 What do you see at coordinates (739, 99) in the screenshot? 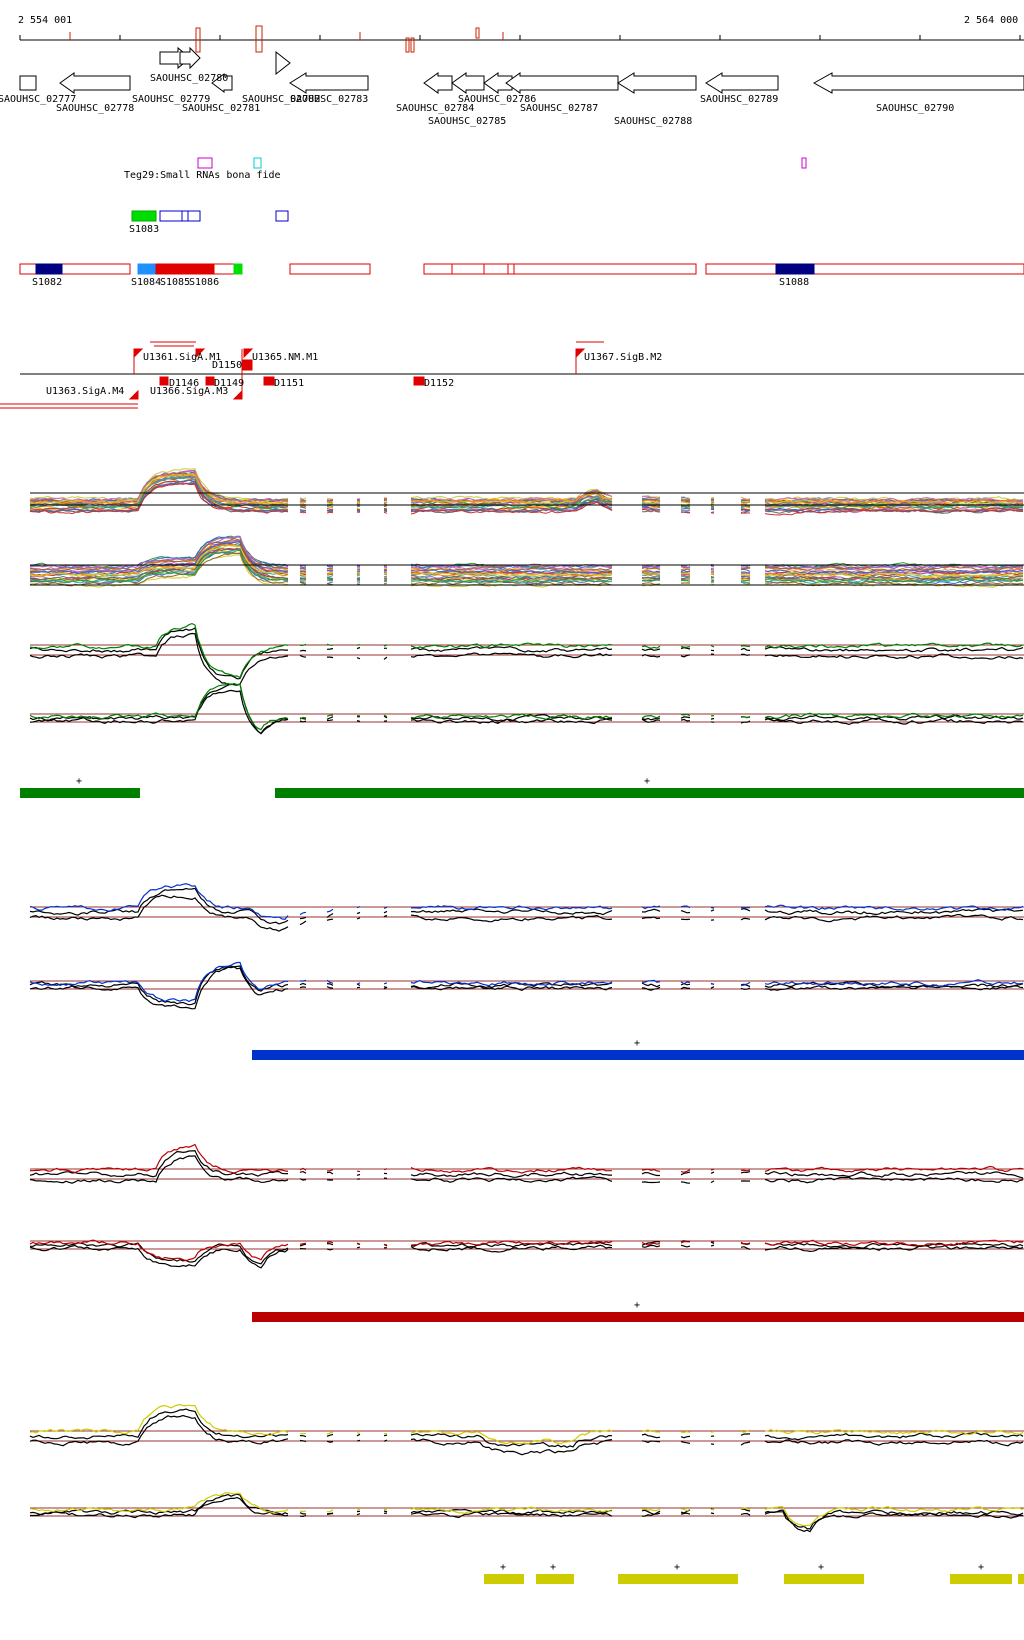
I see `gene-label: SAOUHSC_02789` at bounding box center [739, 99].